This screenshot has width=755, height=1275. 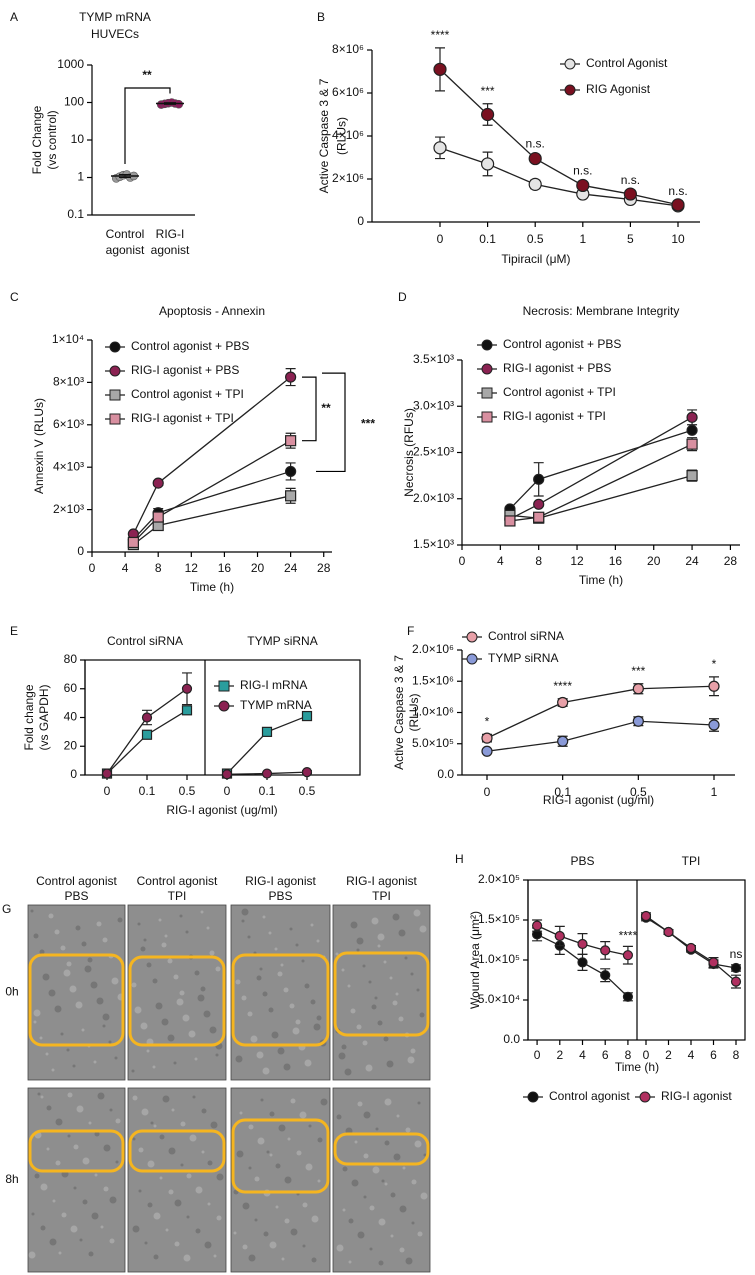 What do you see at coordinates (559, 137) in the screenshot?
I see `series-line` at bounding box center [559, 137].